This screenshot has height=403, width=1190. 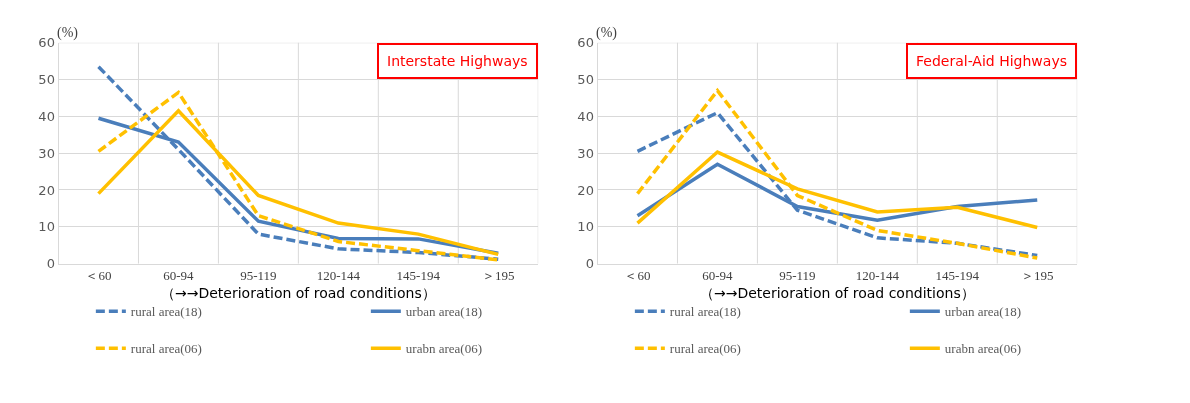 I want to click on text: Interstate Highways, so click(x=457, y=61).